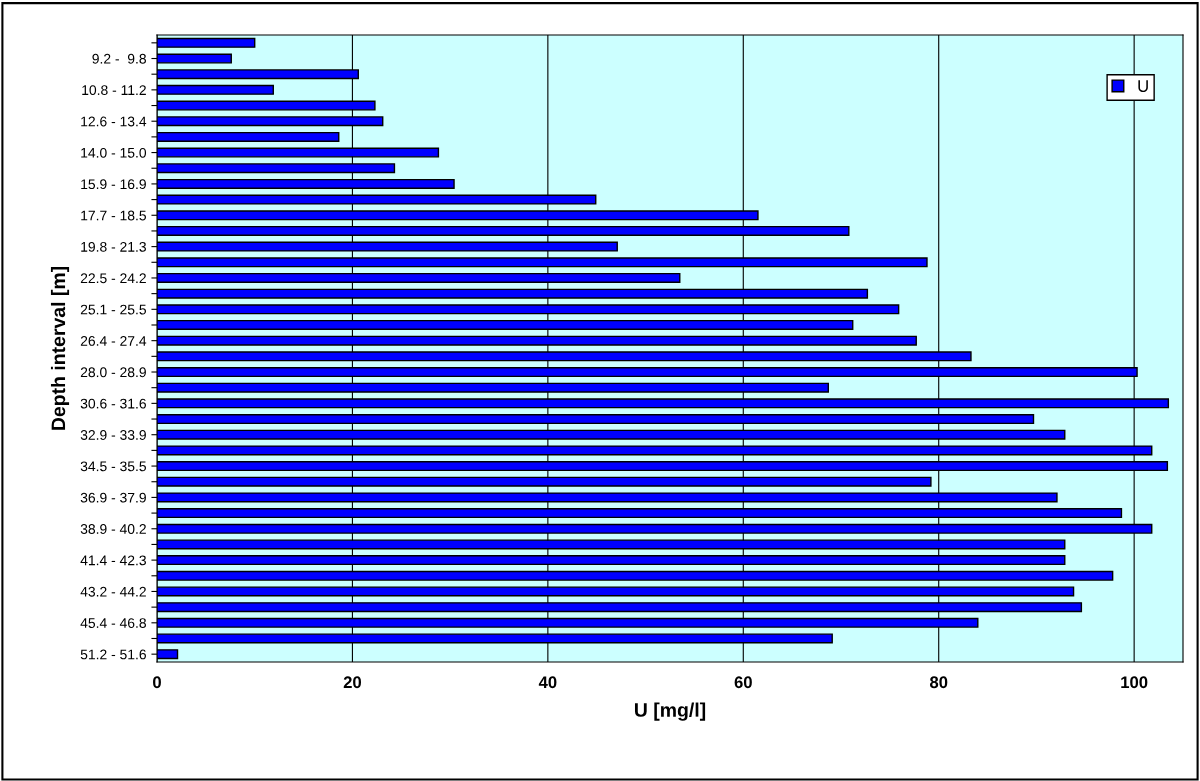 The image size is (1200, 781). Describe the element at coordinates (114, 90) in the screenshot. I see `y-tick-label: 10.8 - 11.2` at that location.